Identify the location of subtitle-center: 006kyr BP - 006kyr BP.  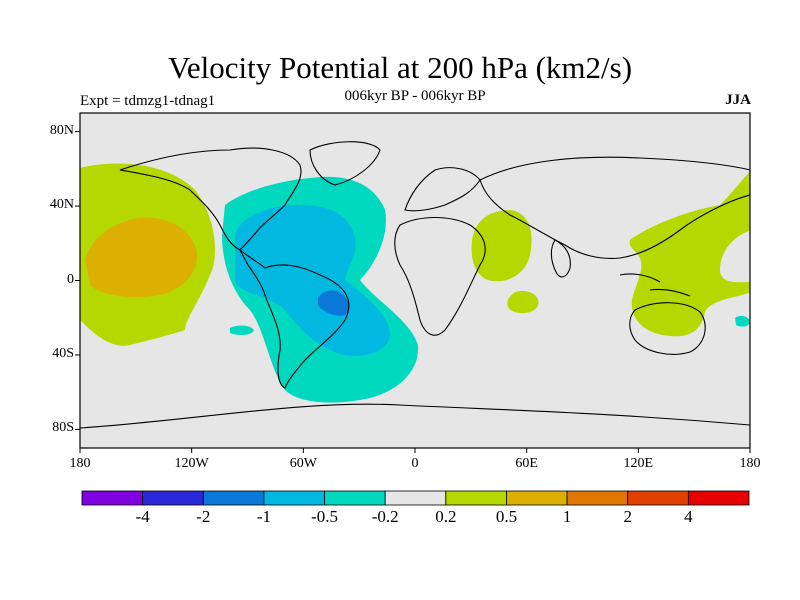
(415, 96).